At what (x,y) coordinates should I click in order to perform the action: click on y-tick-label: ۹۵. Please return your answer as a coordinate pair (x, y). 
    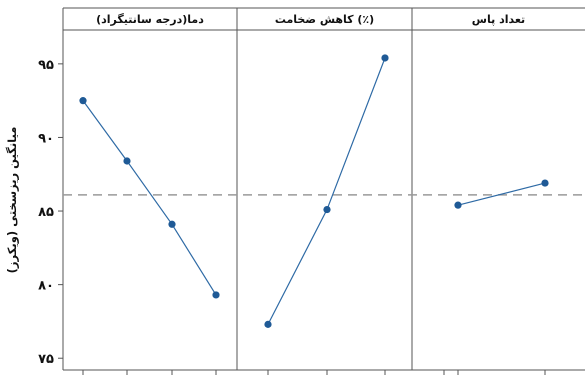
    Looking at the image, I should click on (46, 65).